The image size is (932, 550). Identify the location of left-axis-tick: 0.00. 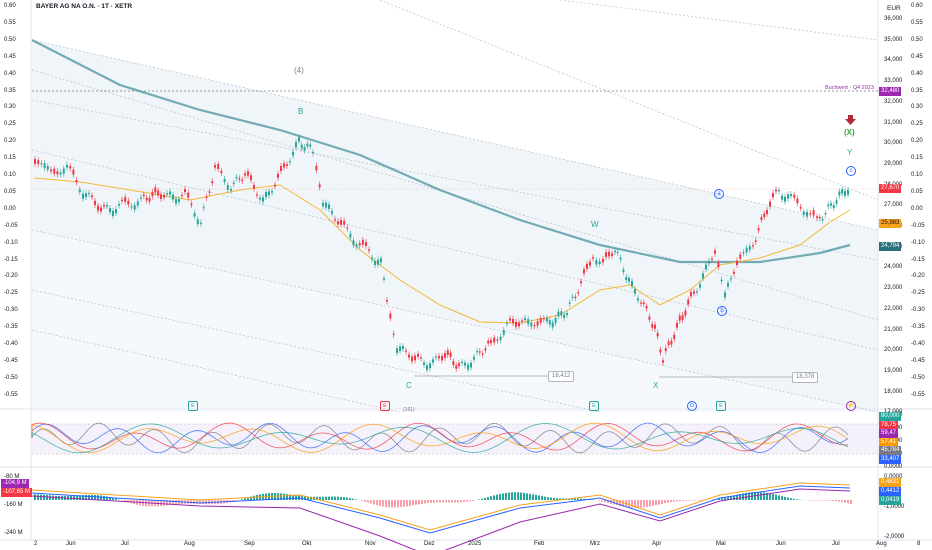
(10, 208).